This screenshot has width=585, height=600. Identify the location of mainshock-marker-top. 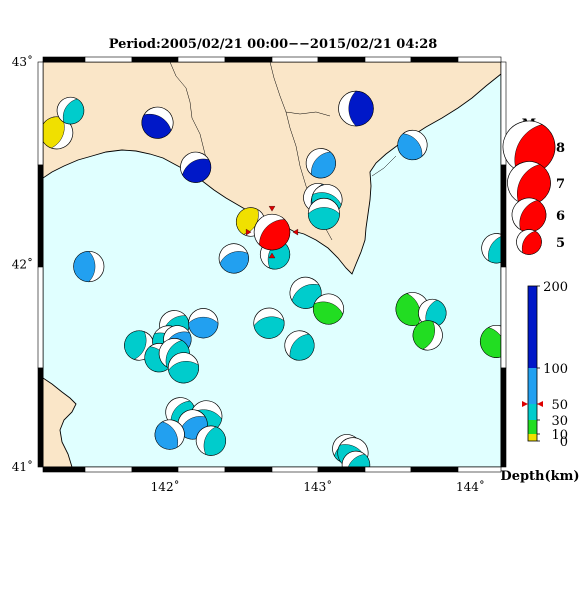
(272, 209).